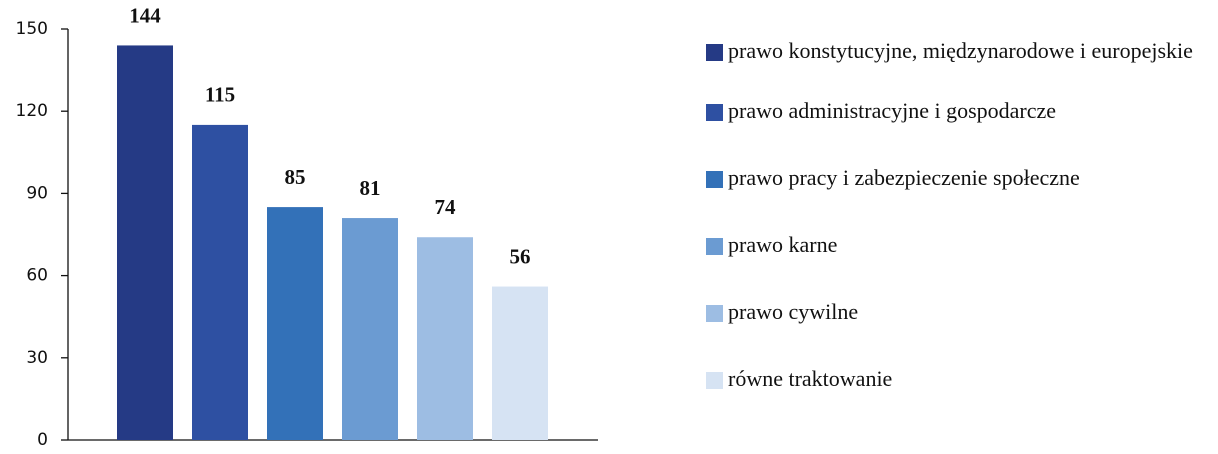 This screenshot has height=454, width=1218. Describe the element at coordinates (446, 207) in the screenshot. I see `value-label: 74` at that location.